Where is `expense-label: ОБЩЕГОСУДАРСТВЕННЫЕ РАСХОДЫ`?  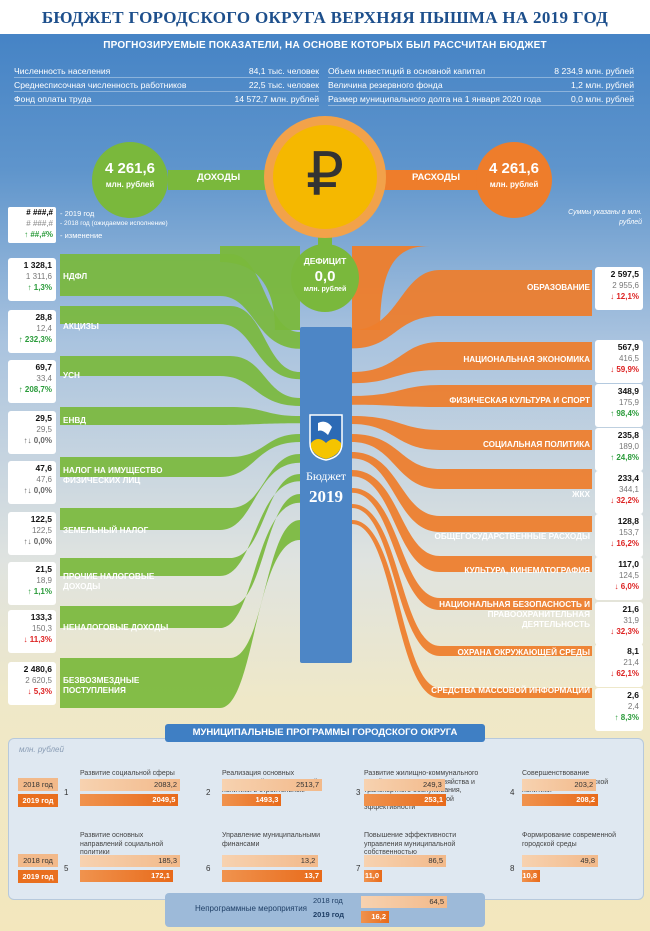 expense-label: ОБЩЕГОСУДАРСТВЕННЫЕ РАСХОДЫ is located at coordinates (512, 536).